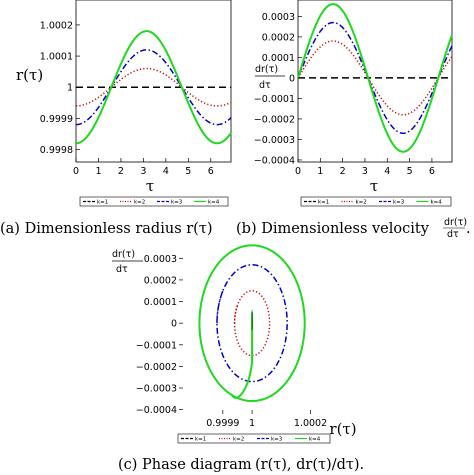  I want to click on y-tick-label: 0.9999, so click(56, 119).